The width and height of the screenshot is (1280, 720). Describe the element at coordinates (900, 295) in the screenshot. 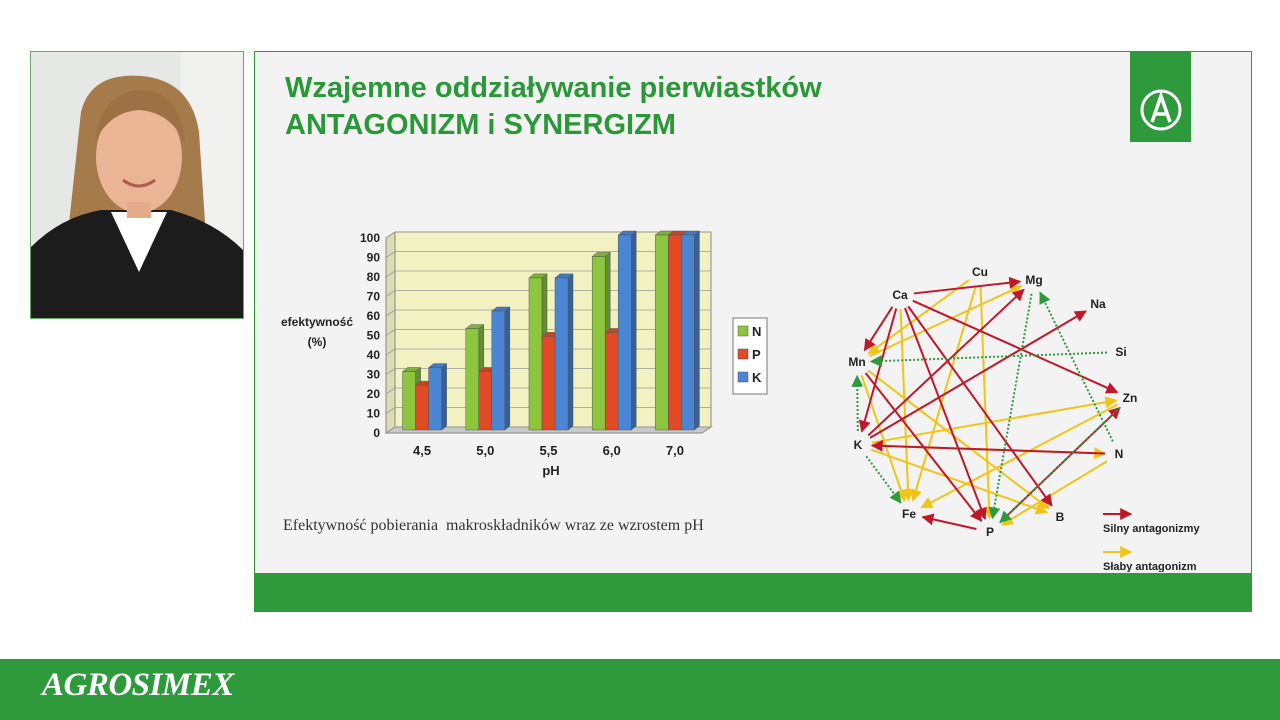

I see `element-node-Ca: Ca` at that location.